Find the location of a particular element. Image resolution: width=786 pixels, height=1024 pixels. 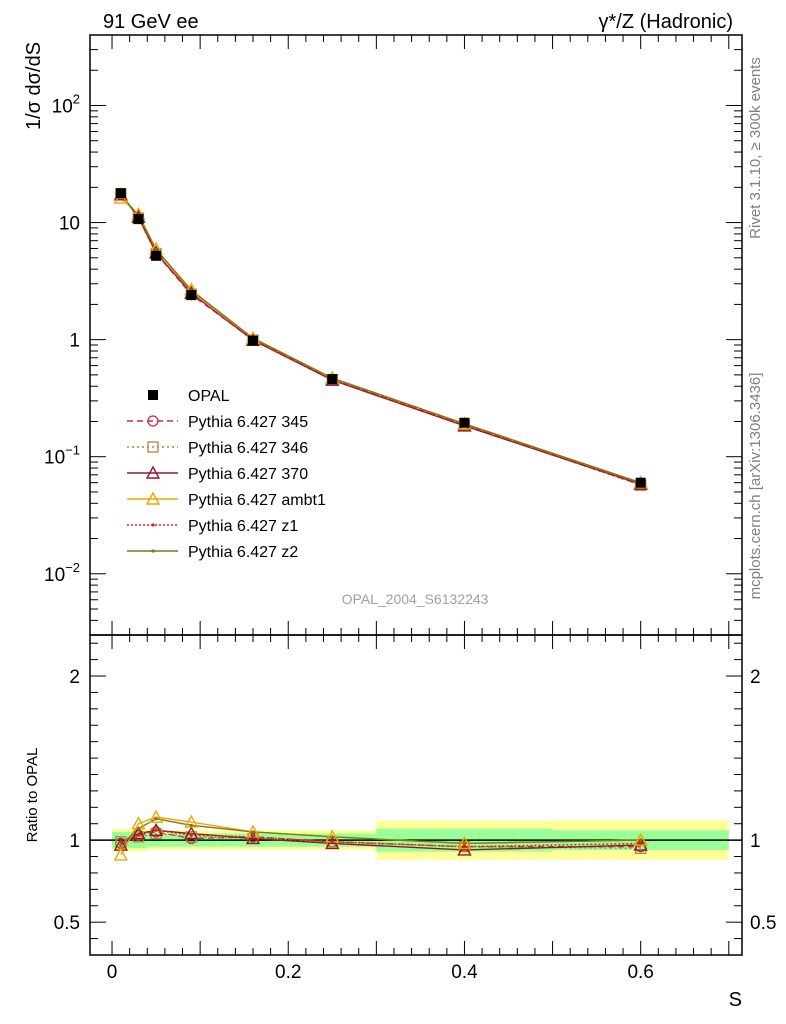

x-axis-label: S is located at coordinates (735, 1000).